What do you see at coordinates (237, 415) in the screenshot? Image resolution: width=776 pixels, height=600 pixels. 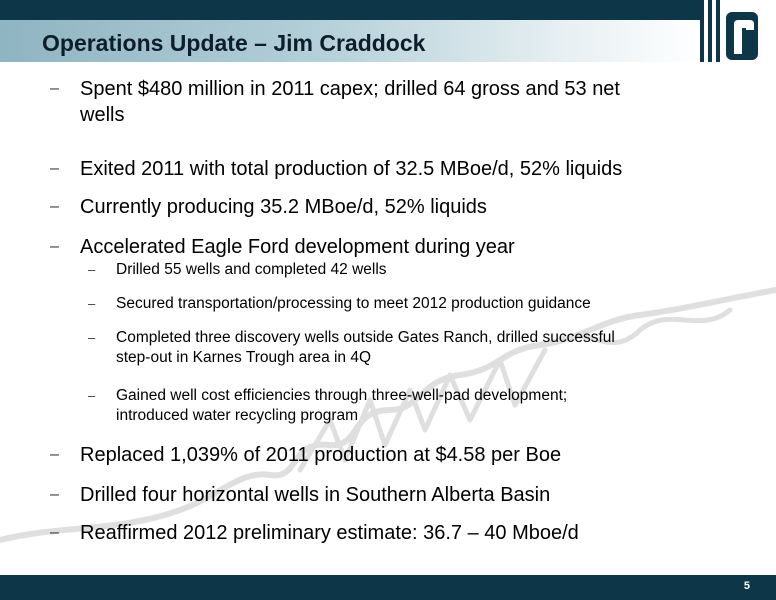 I see `bullet-line: introduced water recycling program` at bounding box center [237, 415].